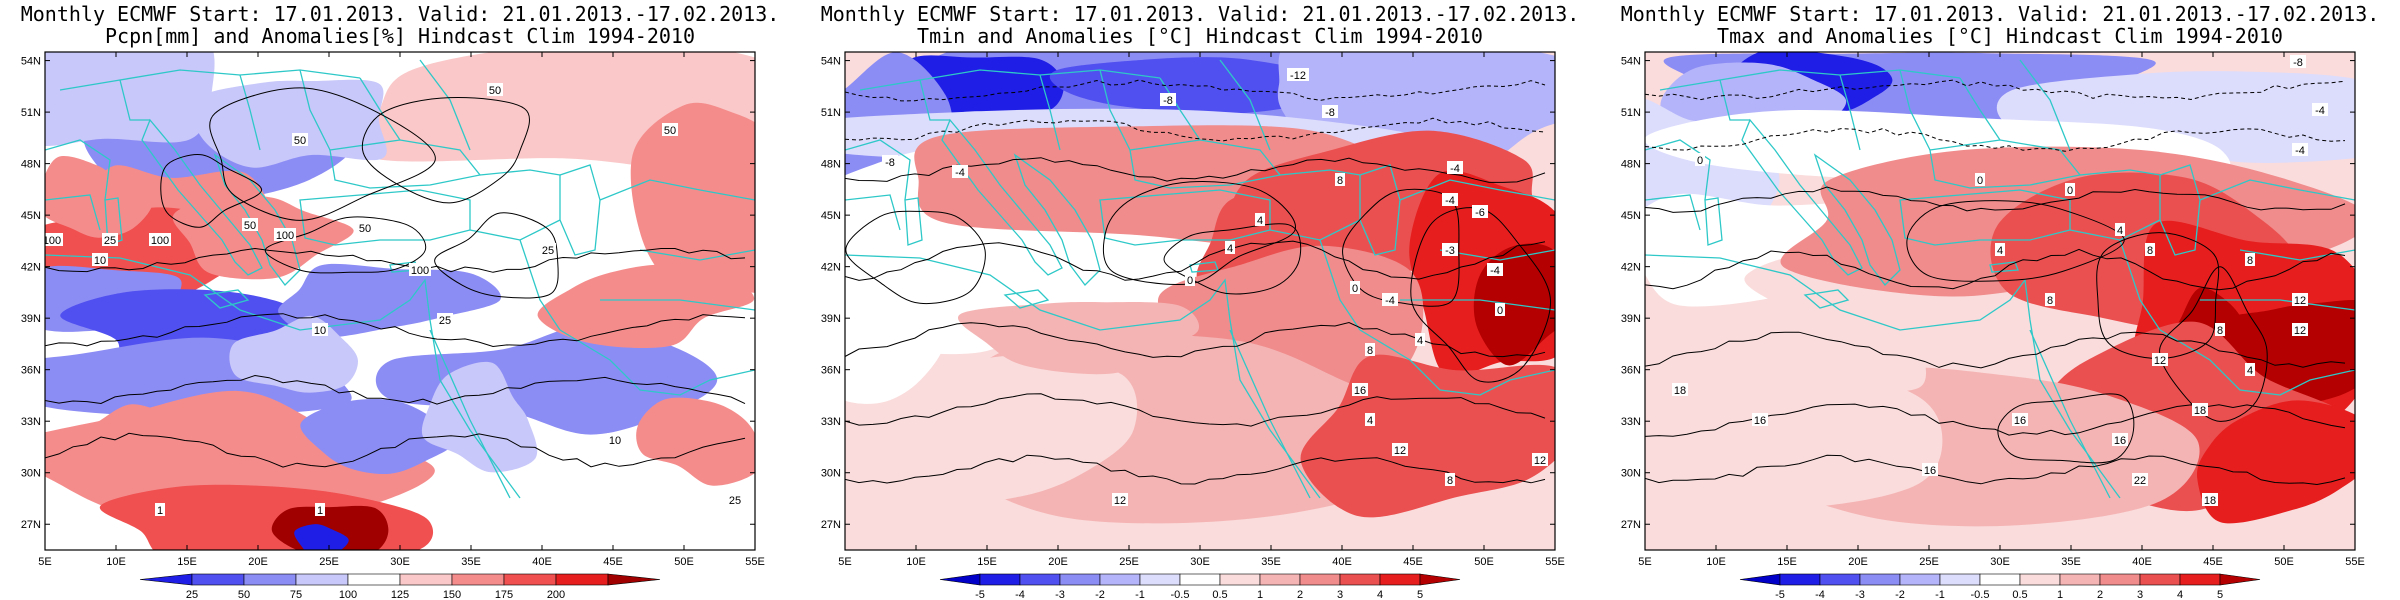  Describe the element at coordinates (2250, 371) in the screenshot. I see `contour-label: 4` at that location.